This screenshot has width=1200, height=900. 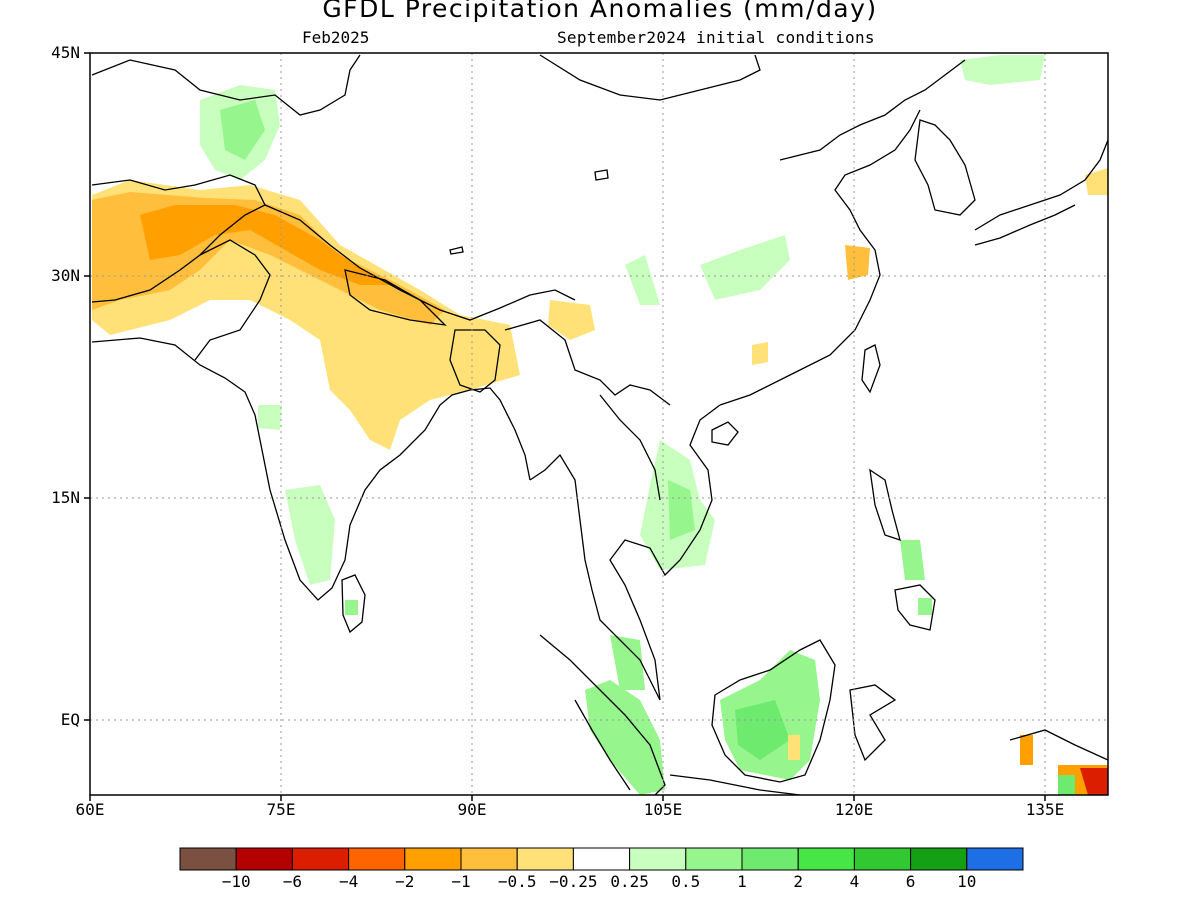 I want to click on taiwan-coast, so click(x=871, y=369).